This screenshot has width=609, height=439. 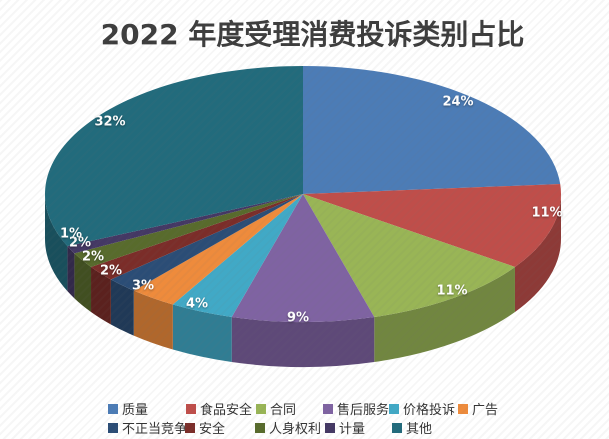 I want to click on legend-label: 其他, so click(x=419, y=429).